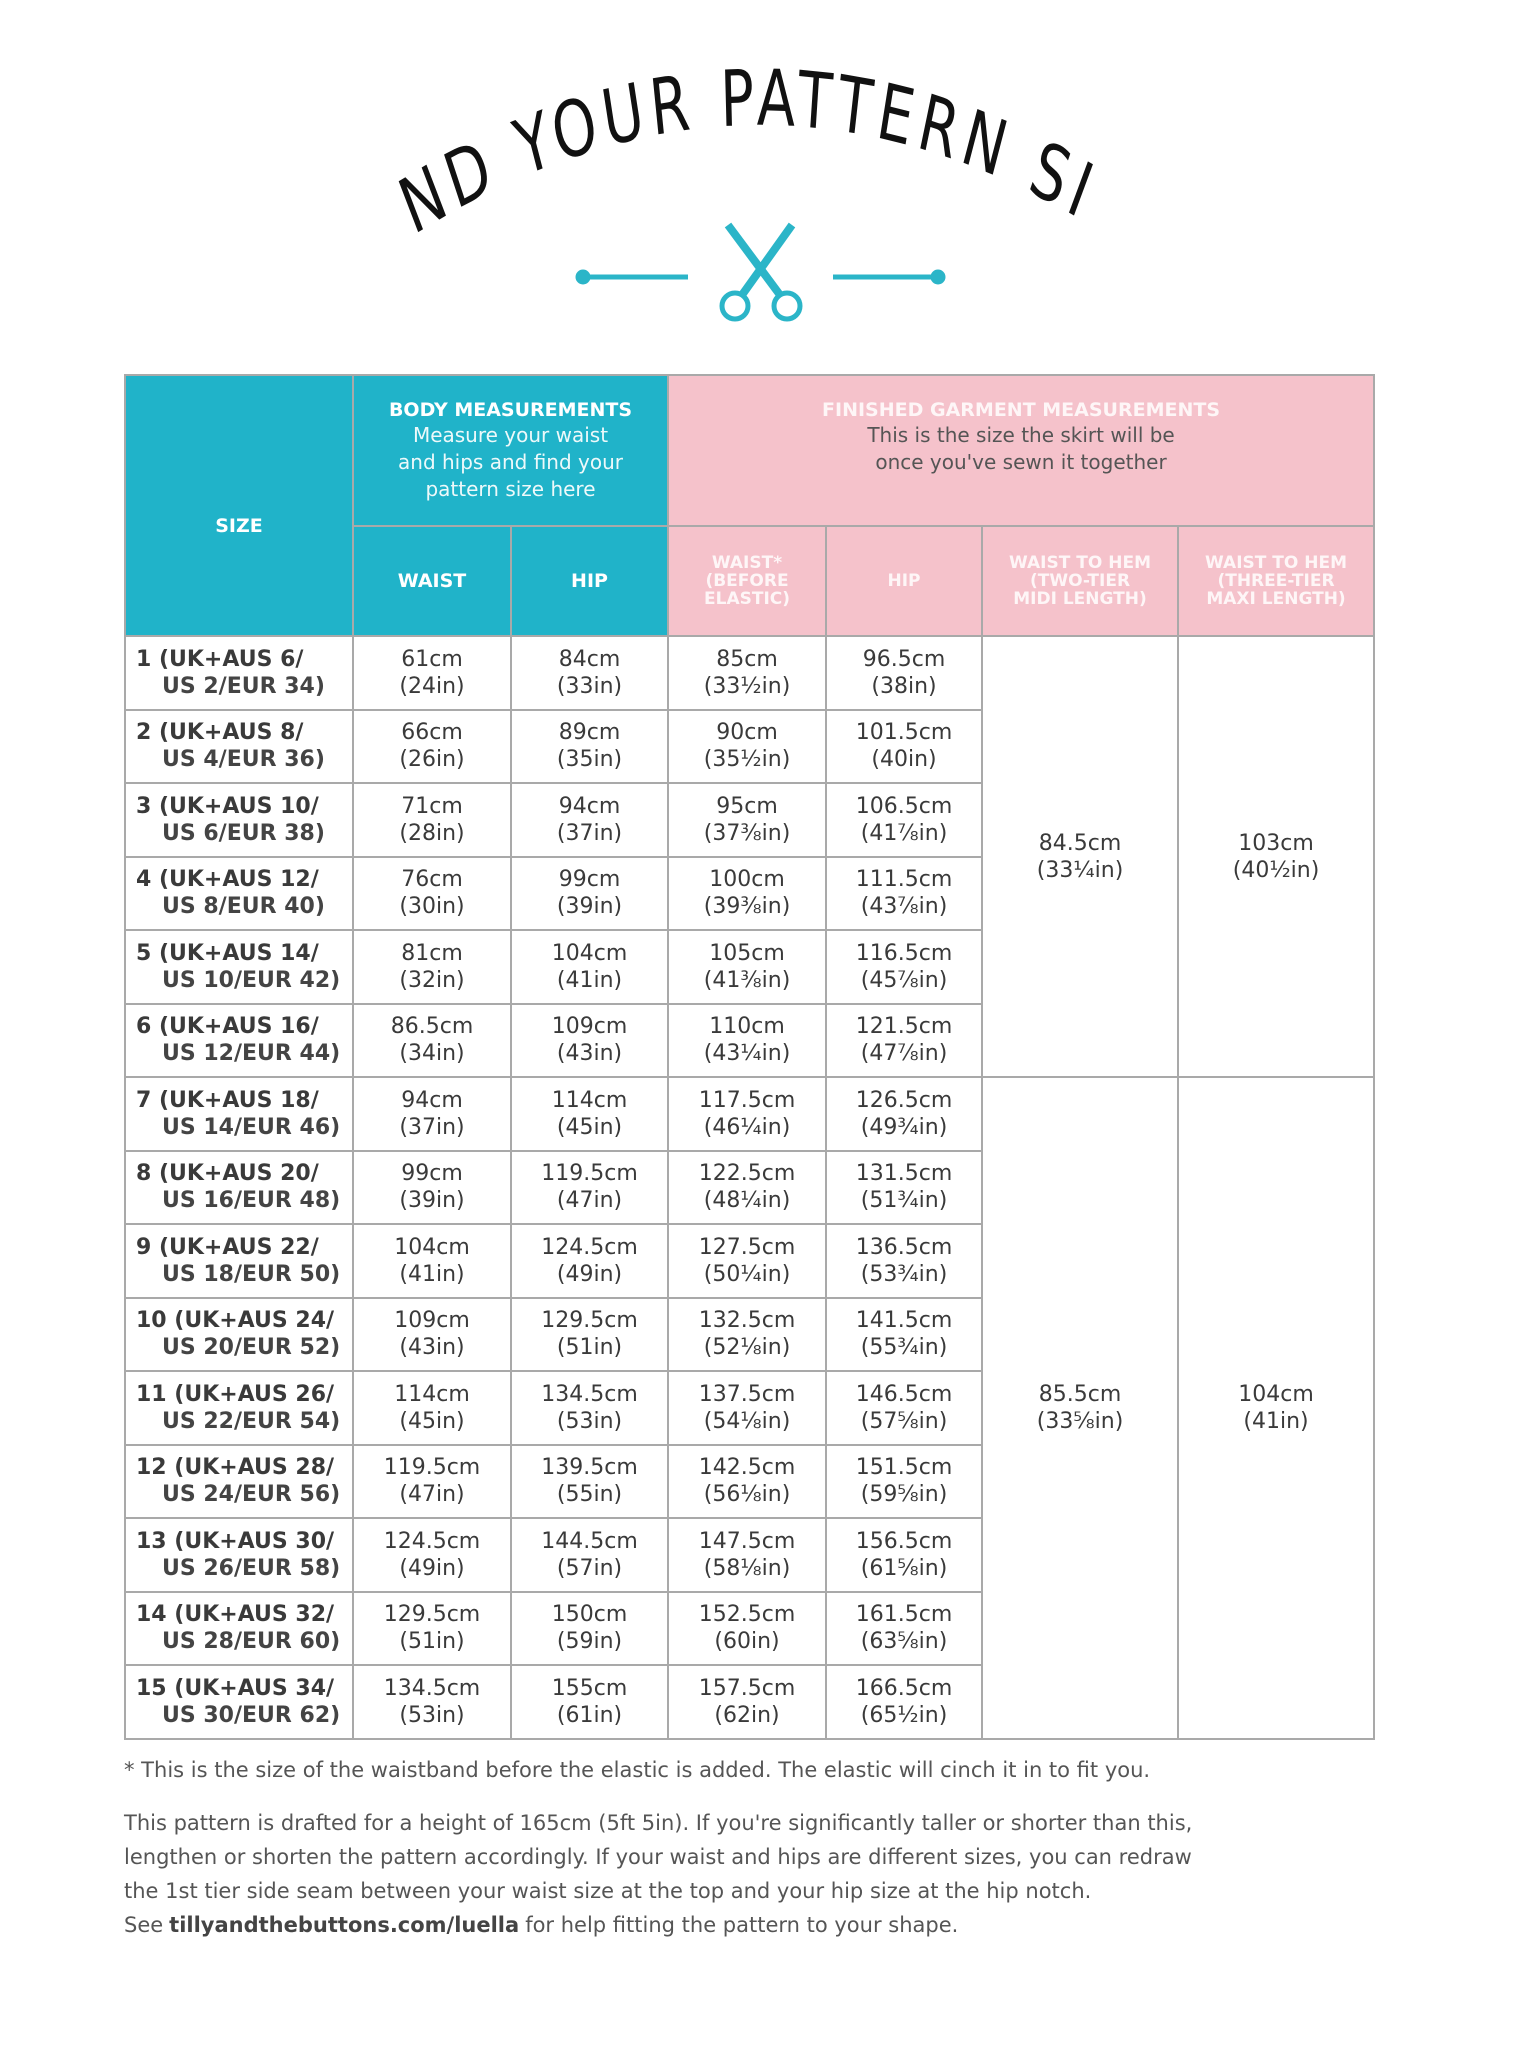 This screenshot has height=2048, width=1537. I want to click on measurement-cell: 152.5cm (60in), so click(747, 1628).